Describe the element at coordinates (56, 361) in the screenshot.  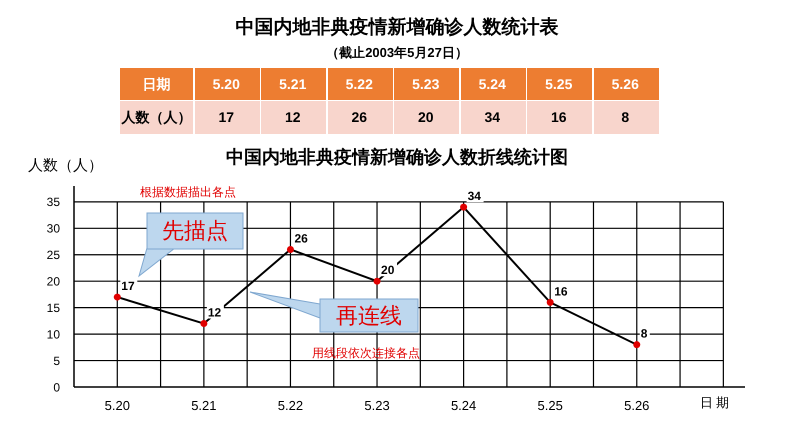
I see `y-tick-label: 5` at that location.